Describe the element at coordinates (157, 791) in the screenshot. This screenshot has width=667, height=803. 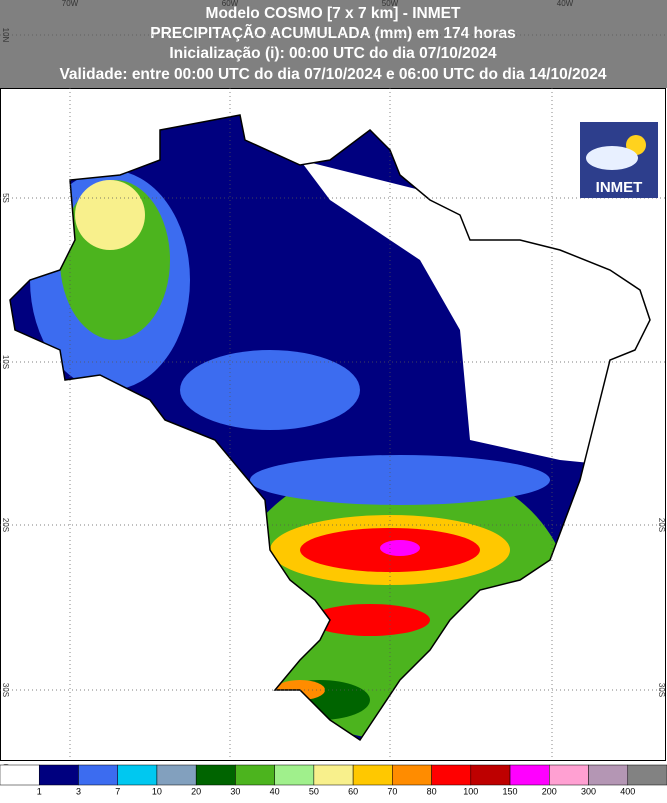
I see `legend-label: 10` at that location.